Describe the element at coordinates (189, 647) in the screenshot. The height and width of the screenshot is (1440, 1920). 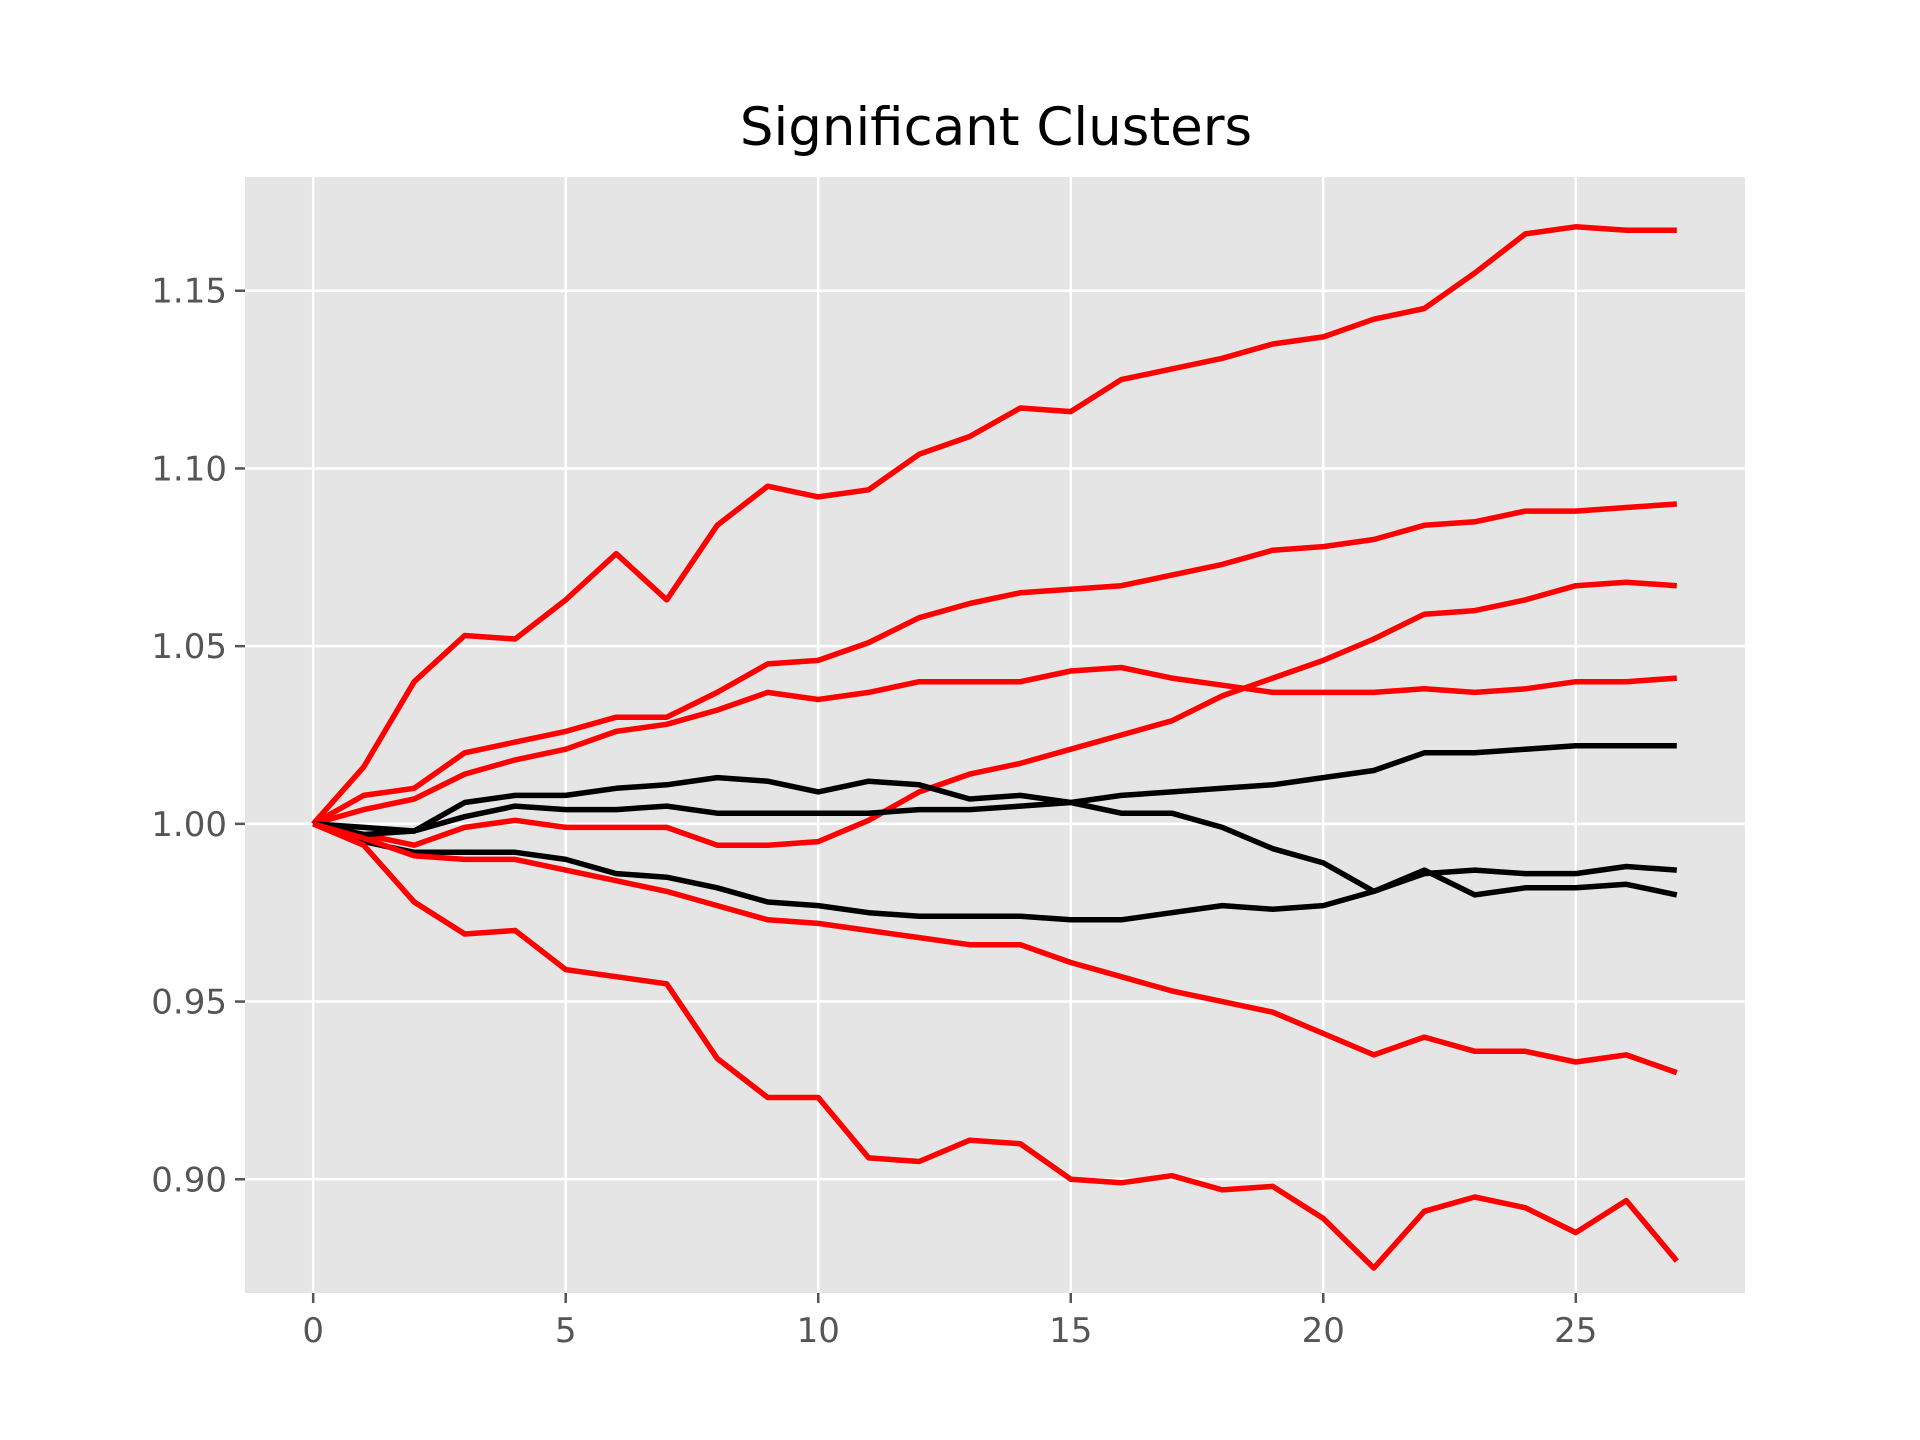
I see `y-tick-label: 1.05` at that location.